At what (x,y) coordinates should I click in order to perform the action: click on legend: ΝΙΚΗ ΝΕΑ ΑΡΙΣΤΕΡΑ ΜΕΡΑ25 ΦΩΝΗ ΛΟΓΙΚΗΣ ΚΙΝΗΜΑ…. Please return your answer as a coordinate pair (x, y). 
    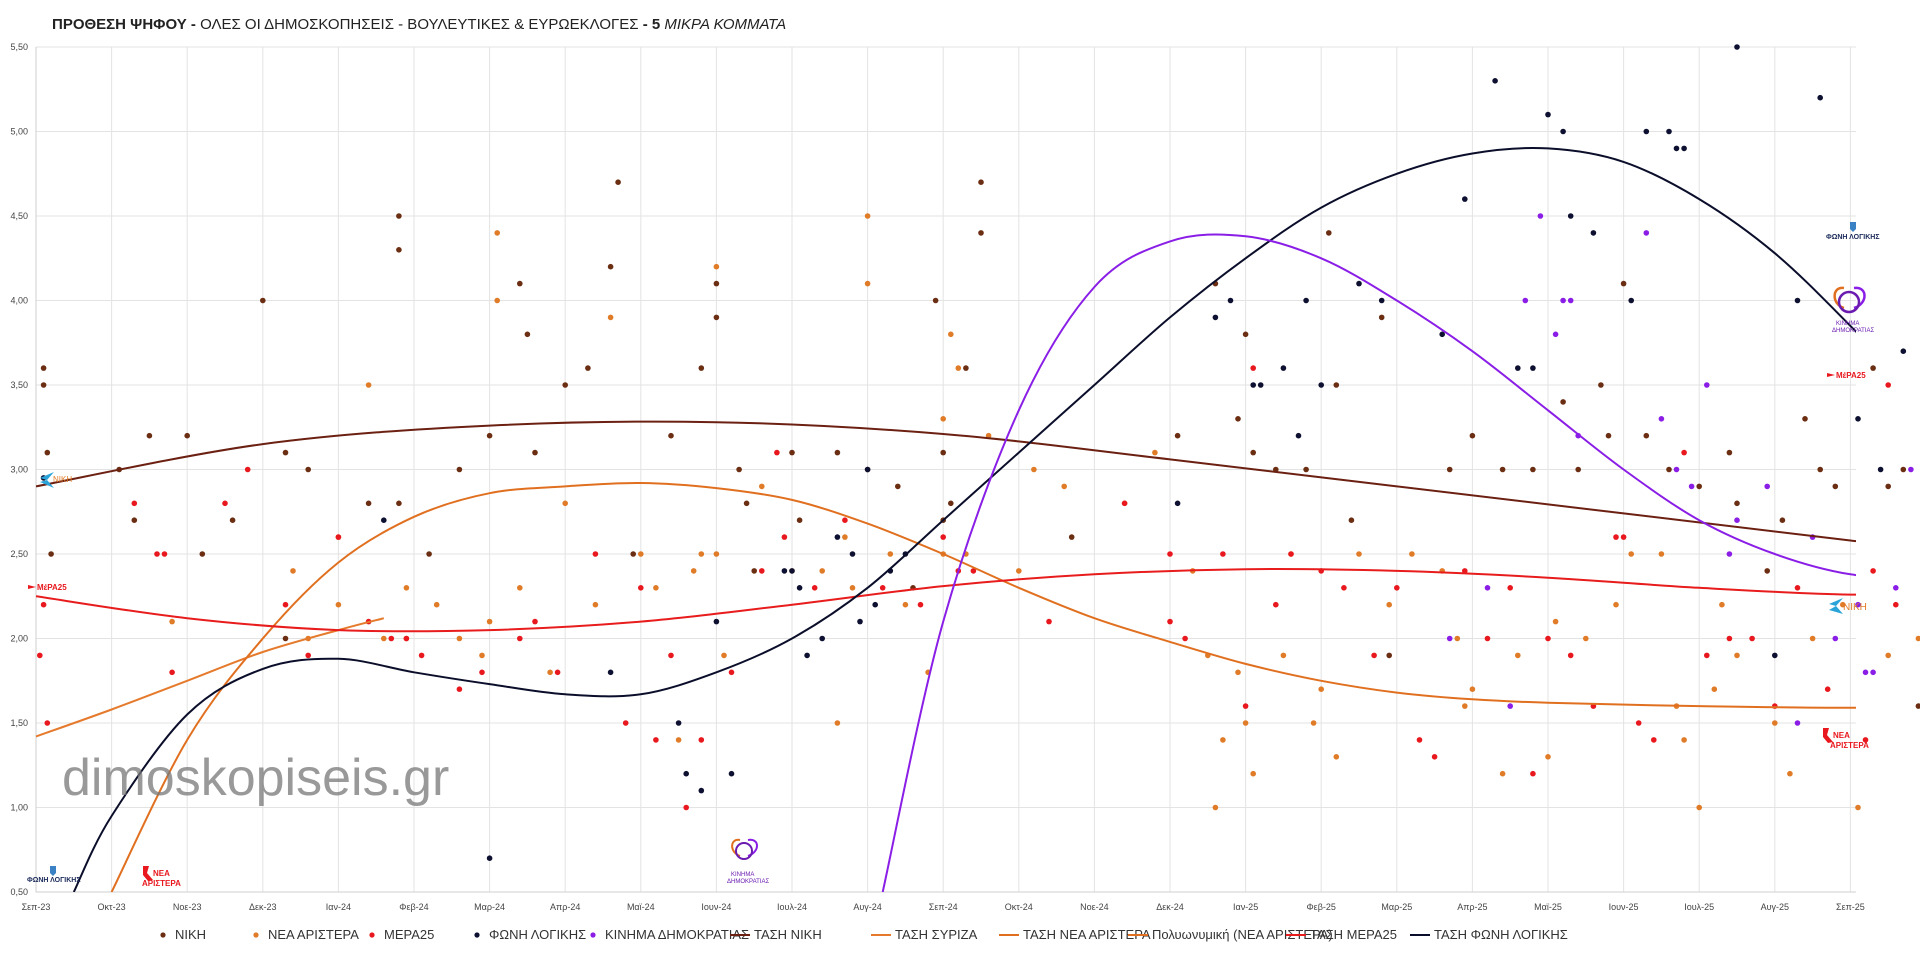
    Looking at the image, I should click on (864, 934).